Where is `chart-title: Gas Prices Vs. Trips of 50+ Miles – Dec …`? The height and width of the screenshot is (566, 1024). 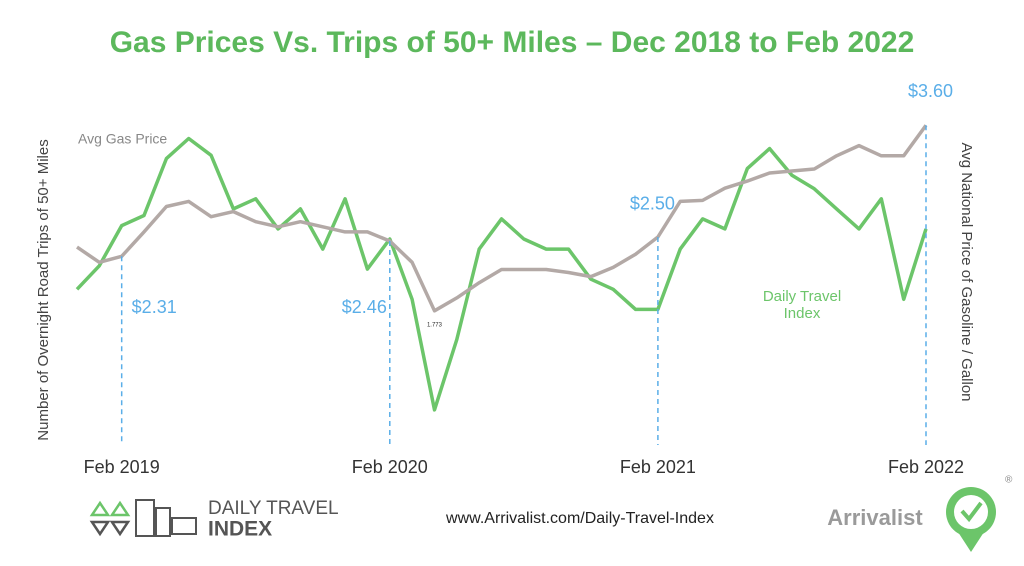
chart-title: Gas Prices Vs. Trips of 50+ Miles – Dec … is located at coordinates (512, 42).